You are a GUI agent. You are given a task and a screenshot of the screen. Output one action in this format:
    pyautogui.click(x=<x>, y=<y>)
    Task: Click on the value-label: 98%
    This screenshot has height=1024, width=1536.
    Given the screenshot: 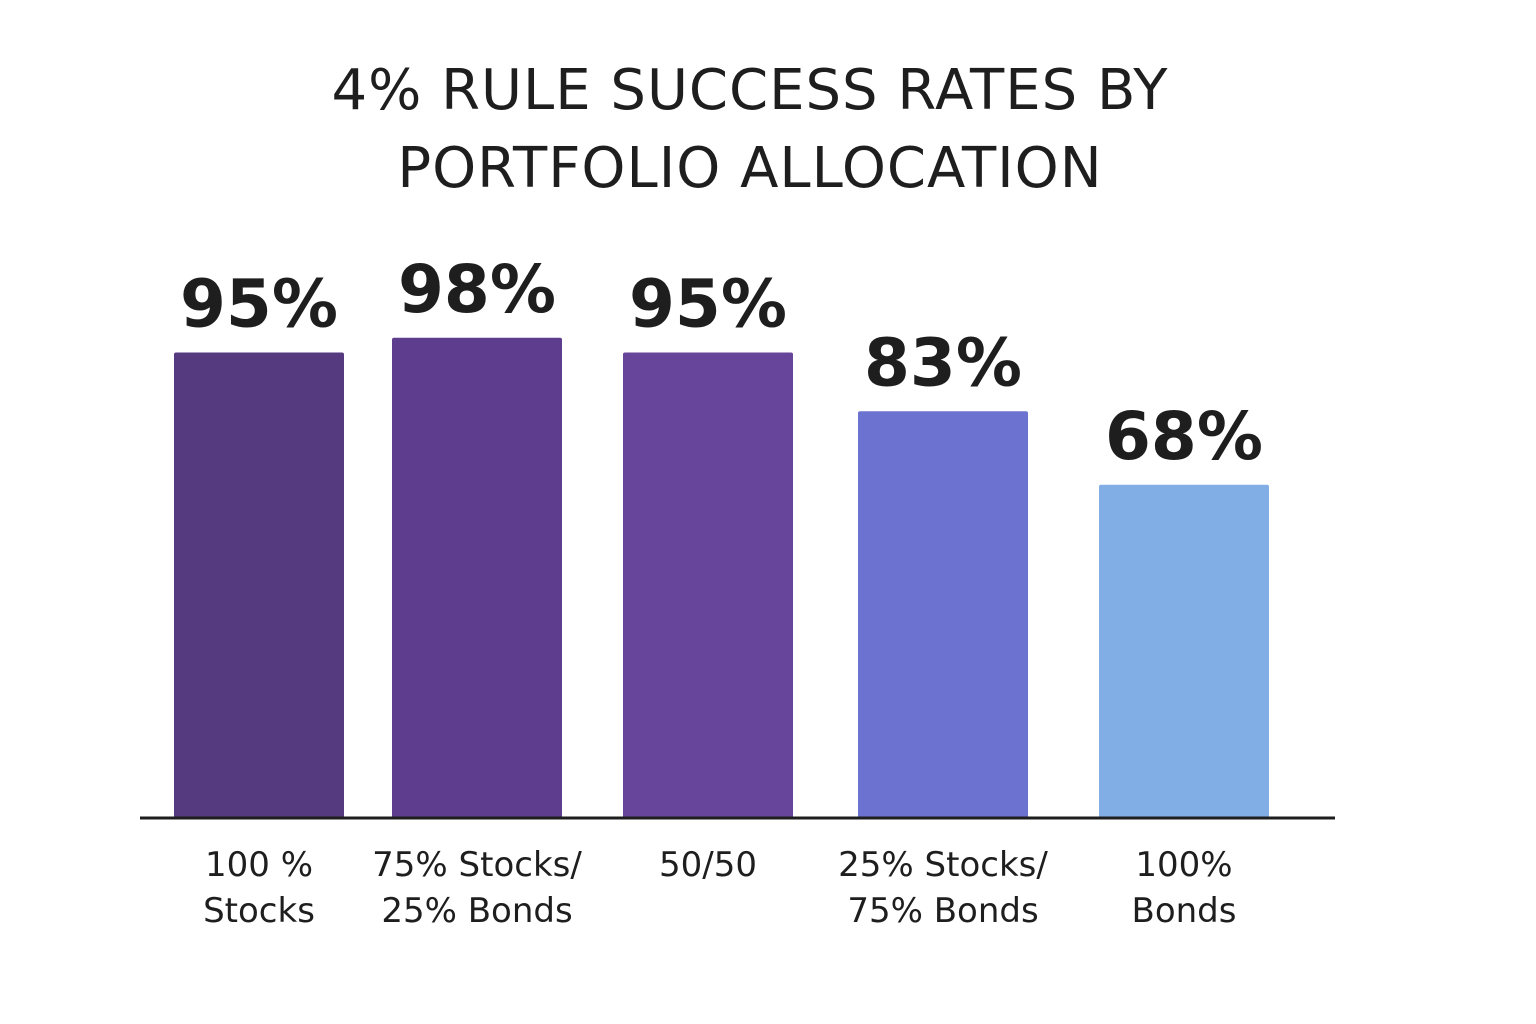 What is the action you would take?
    pyautogui.click(x=477, y=289)
    